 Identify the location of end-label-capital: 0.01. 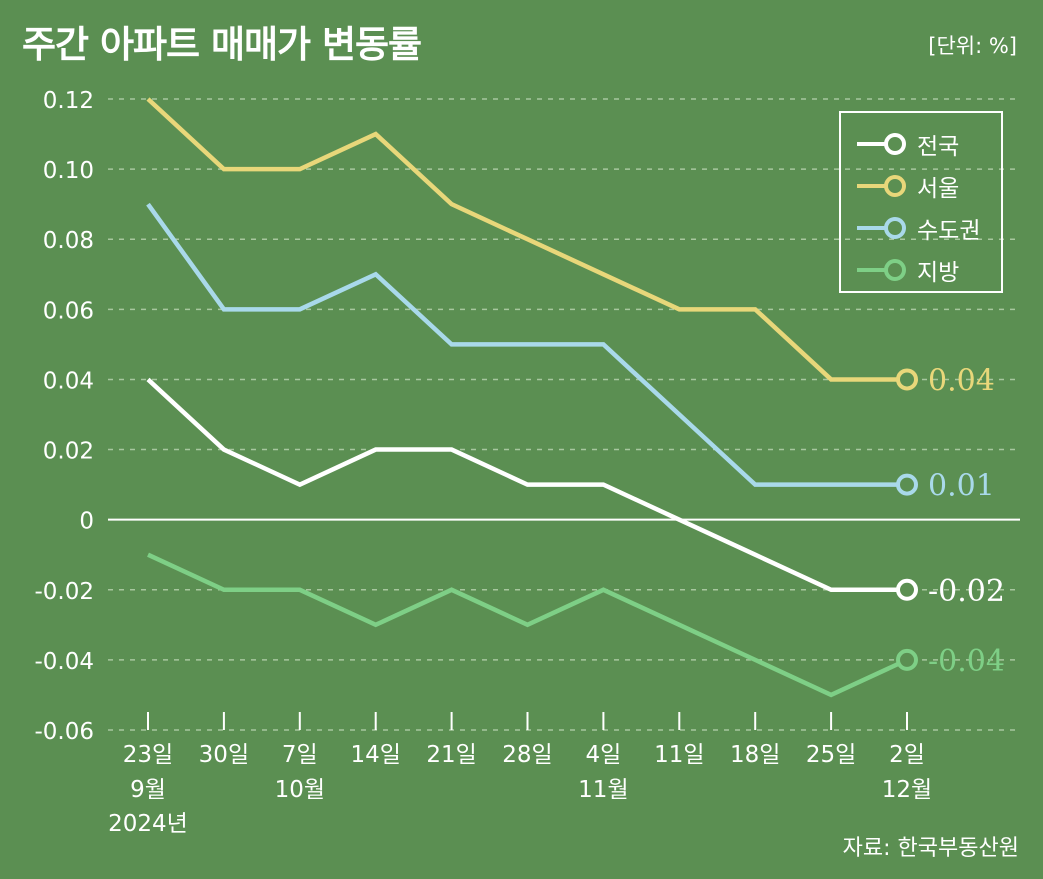
(961, 486).